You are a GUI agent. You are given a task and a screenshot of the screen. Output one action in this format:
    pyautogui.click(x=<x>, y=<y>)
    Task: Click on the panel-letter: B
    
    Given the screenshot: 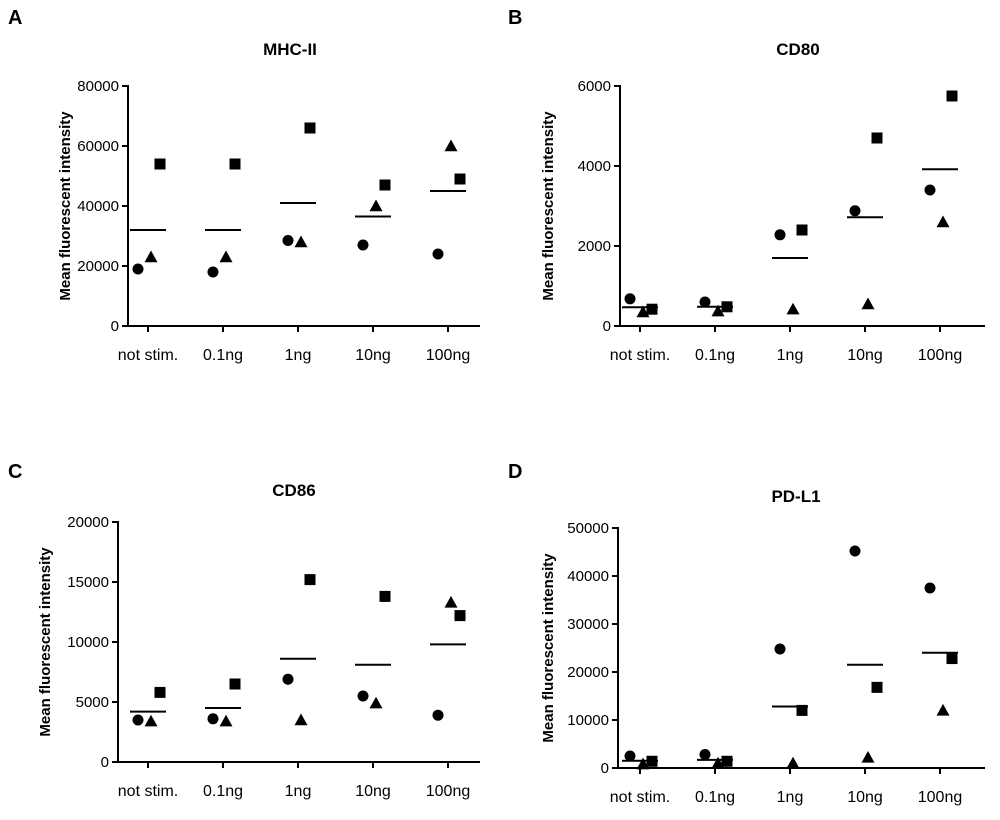 What is the action you would take?
    pyautogui.click(x=515, y=18)
    